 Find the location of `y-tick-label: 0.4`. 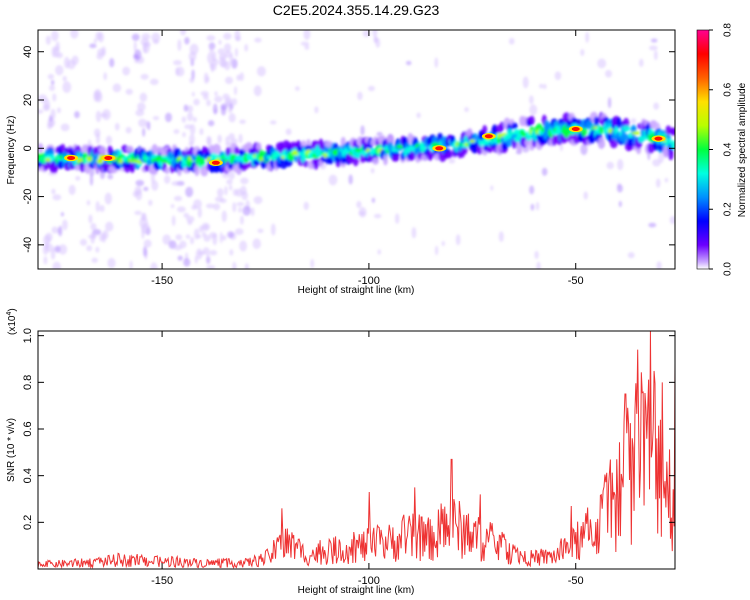

y-tick-label: 0.4 is located at coordinates (28, 475).